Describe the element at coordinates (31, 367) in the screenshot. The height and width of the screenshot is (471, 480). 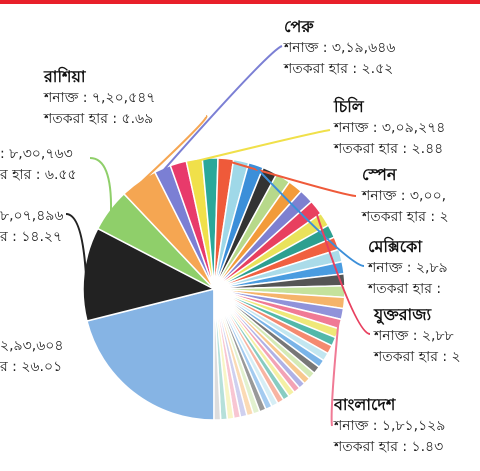
I see `usa-rate: র : ২৬.০১` at that location.